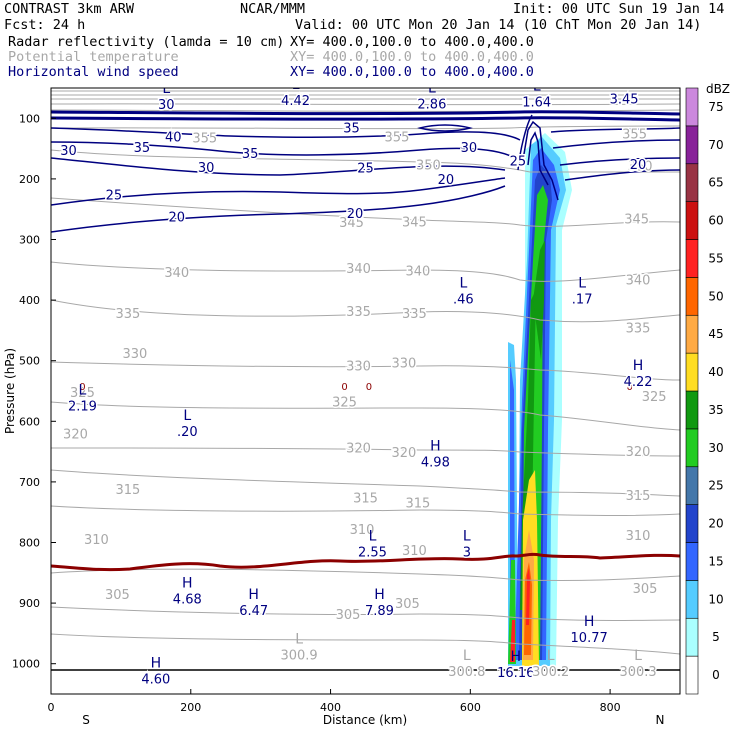 The height and width of the screenshot is (740, 740). What do you see at coordinates (428, 165) in the screenshot?
I see `theta-label: 350` at bounding box center [428, 165].